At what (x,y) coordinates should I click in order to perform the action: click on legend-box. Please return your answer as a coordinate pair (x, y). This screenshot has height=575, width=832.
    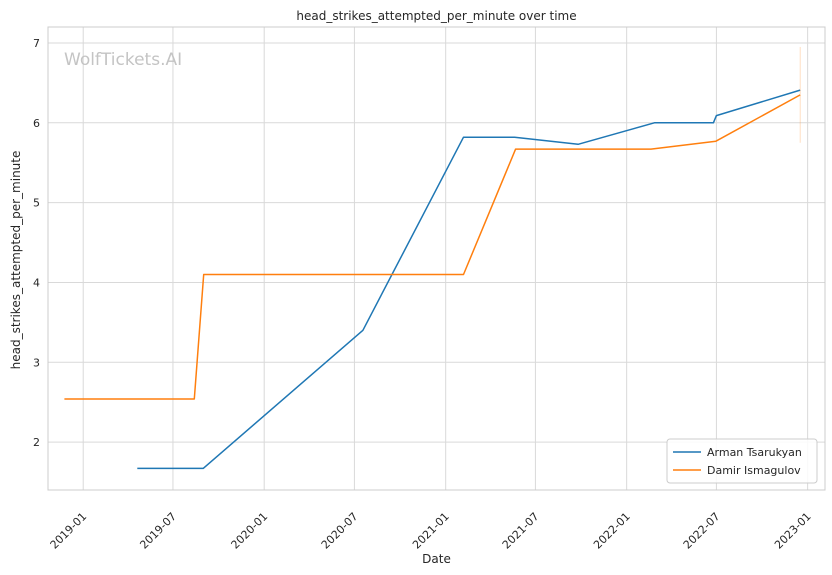
    Looking at the image, I should click on (742, 461).